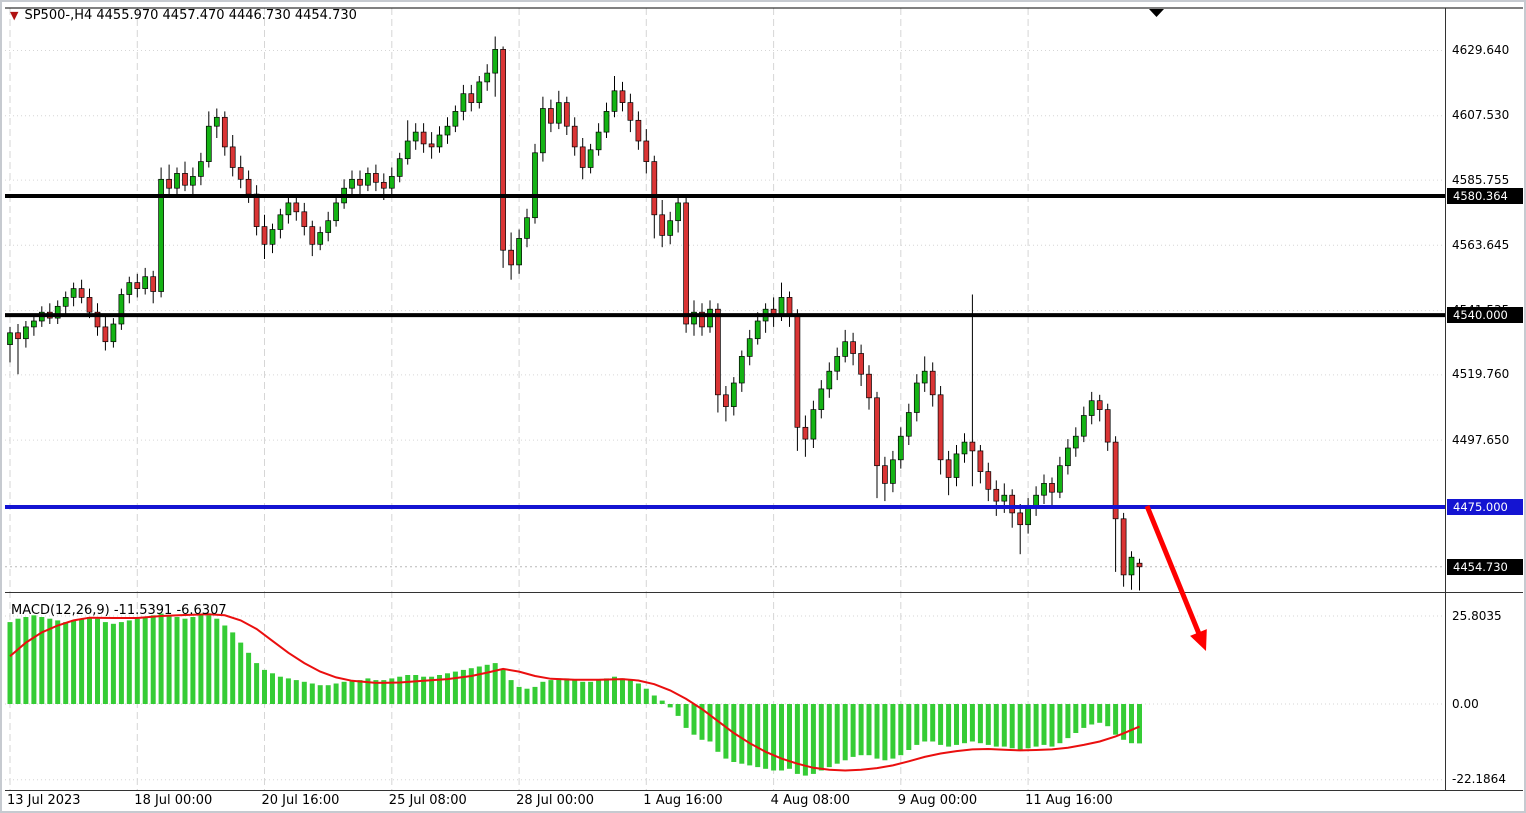  What do you see at coordinates (810, 800) in the screenshot?
I see `time-axis-label: 4 Aug 08:00` at bounding box center [810, 800].